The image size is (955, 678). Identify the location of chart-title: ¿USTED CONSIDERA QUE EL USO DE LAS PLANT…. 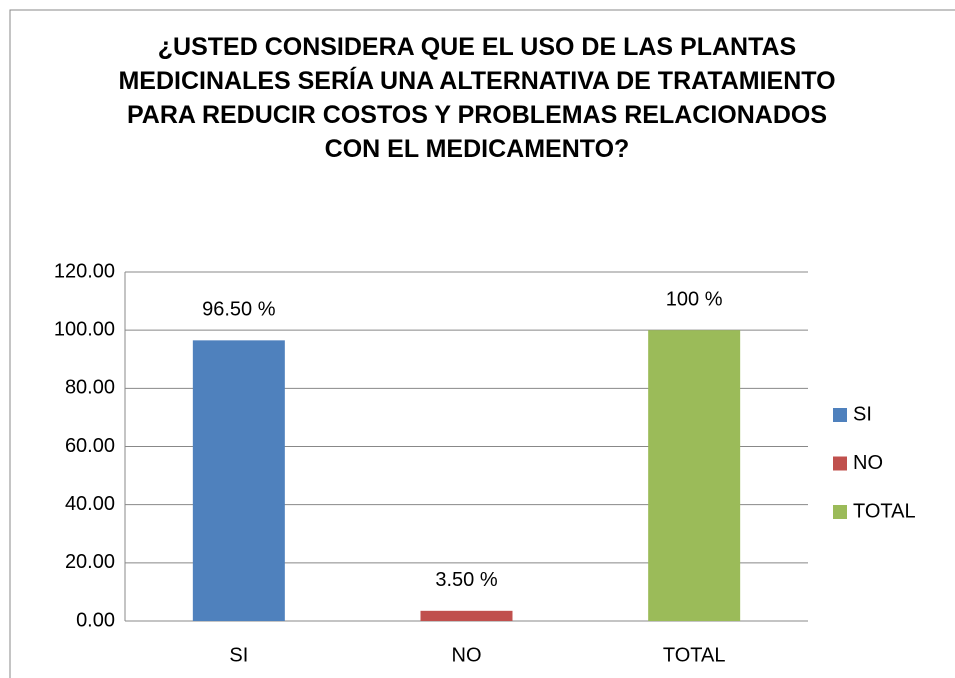
(477, 98).